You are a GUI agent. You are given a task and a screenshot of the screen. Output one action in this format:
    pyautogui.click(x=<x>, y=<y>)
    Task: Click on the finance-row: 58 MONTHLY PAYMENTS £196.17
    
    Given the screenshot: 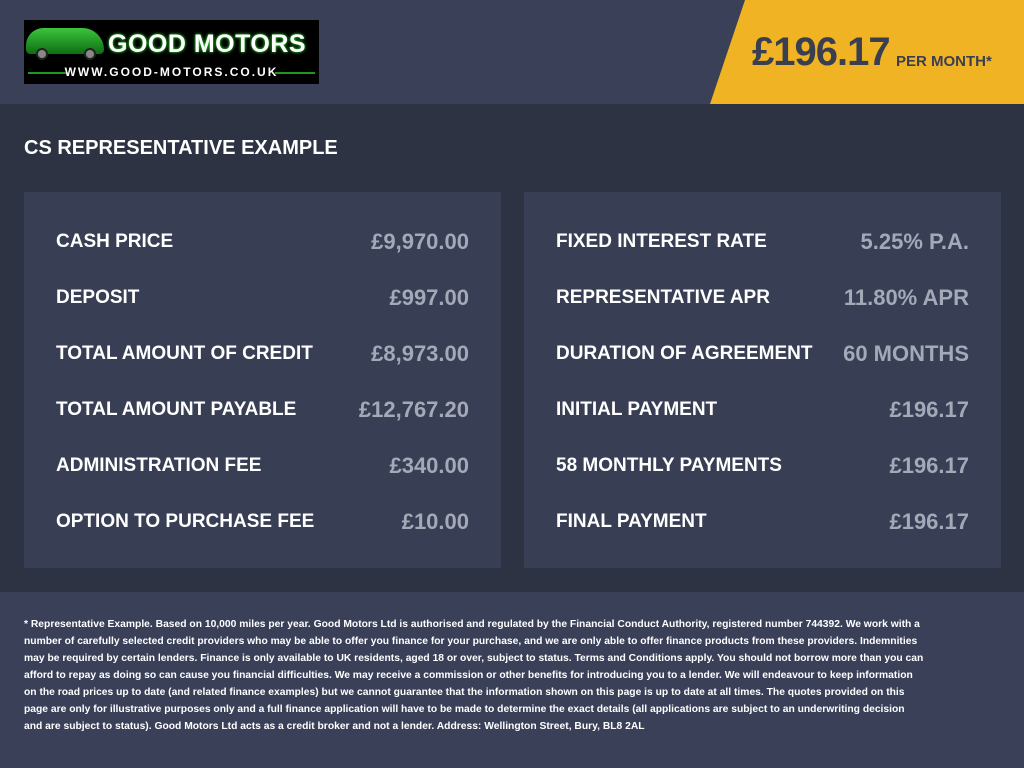 What is the action you would take?
    pyautogui.click(x=762, y=466)
    